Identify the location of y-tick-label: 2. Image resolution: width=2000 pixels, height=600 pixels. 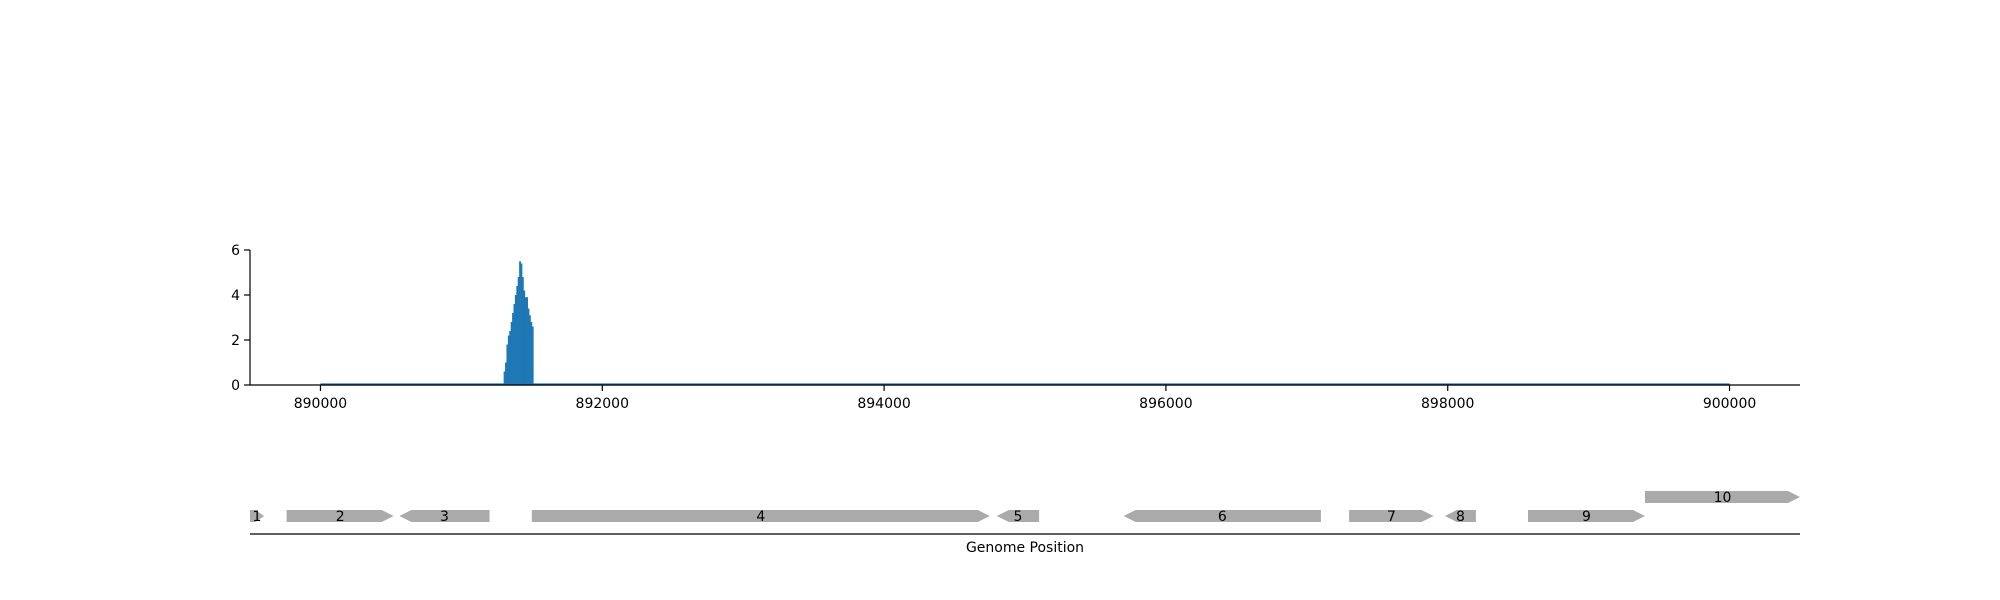
(235, 341).